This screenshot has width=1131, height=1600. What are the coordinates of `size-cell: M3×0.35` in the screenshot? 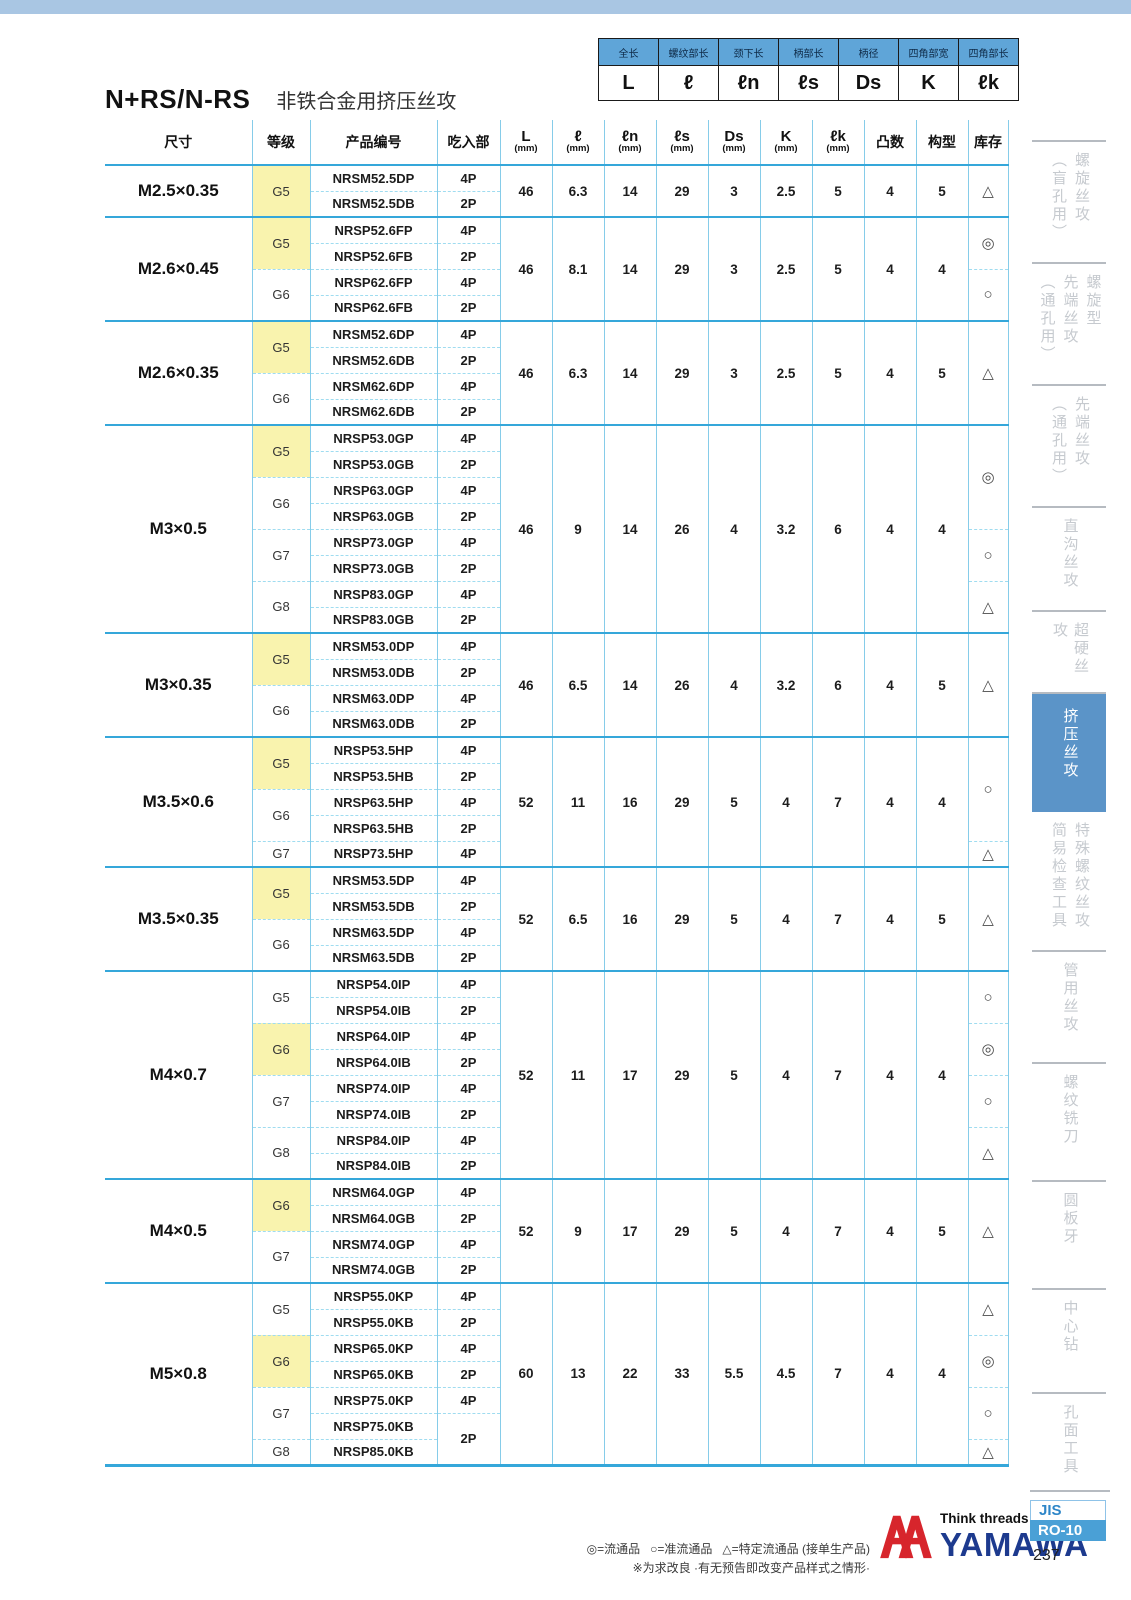 It's located at (179, 684).